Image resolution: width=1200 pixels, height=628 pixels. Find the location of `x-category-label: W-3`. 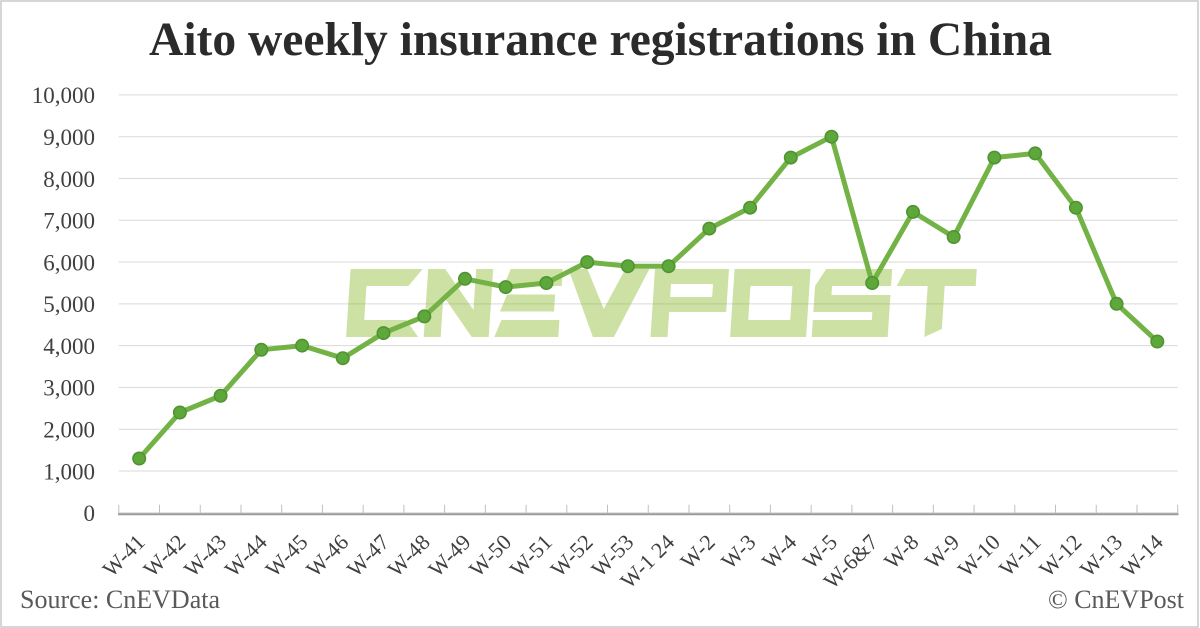

x-category-label: W-3 is located at coordinates (738, 551).